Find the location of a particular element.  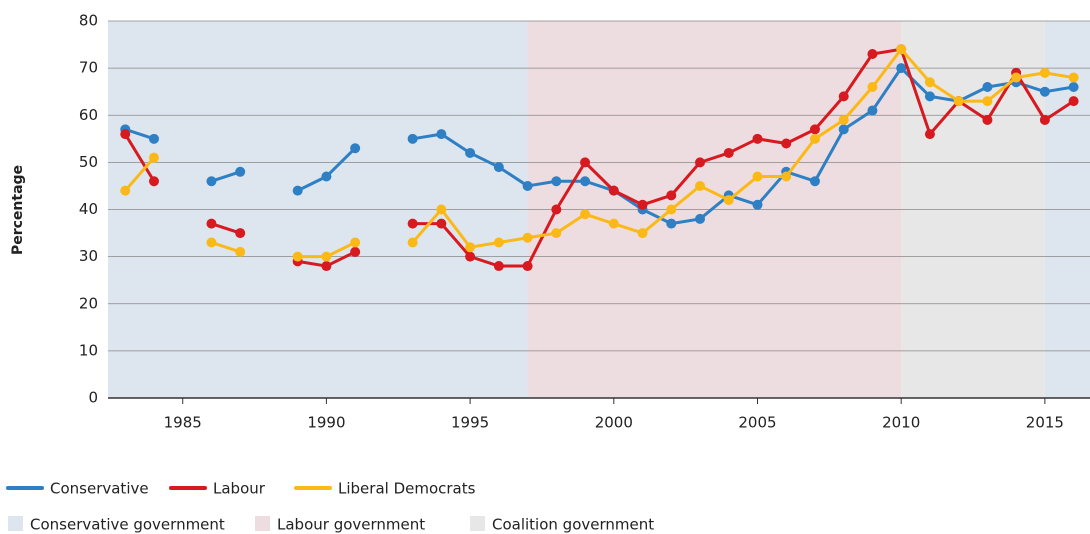

x-tick-label: 2010 is located at coordinates (901, 423).